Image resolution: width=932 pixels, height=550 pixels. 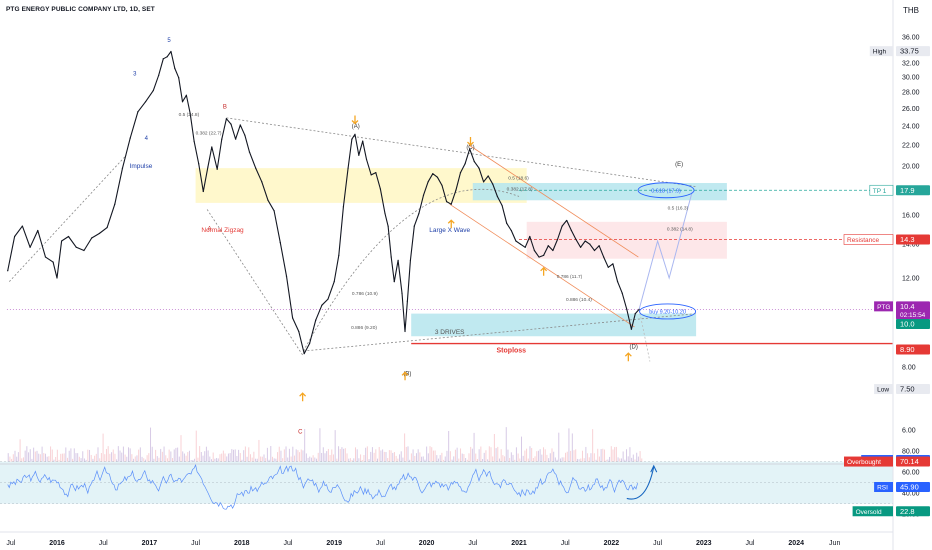 What do you see at coordinates (365, 294) in the screenshot?
I see `fib-label: 0.786 (10.9)` at bounding box center [365, 294].